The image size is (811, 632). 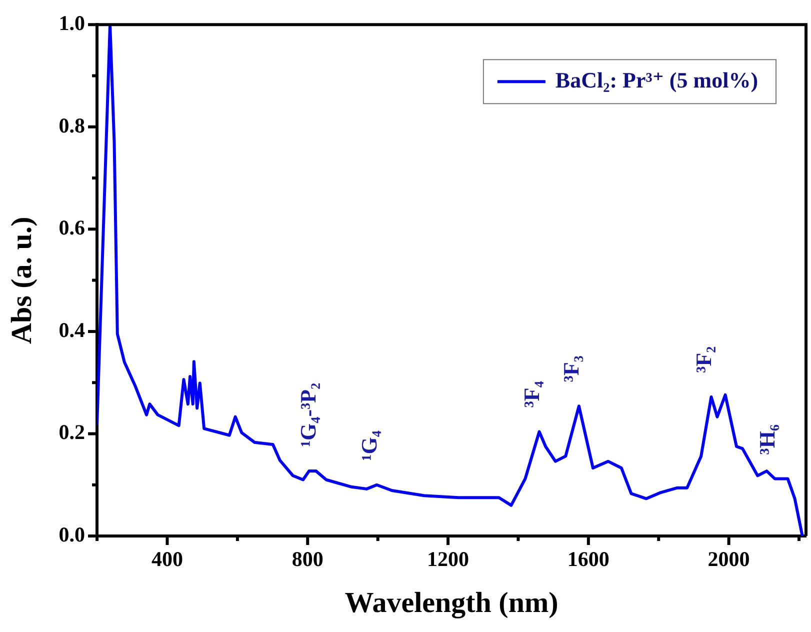 What do you see at coordinates (767, 439) in the screenshot?
I see `annotation: ³H₆` at bounding box center [767, 439].